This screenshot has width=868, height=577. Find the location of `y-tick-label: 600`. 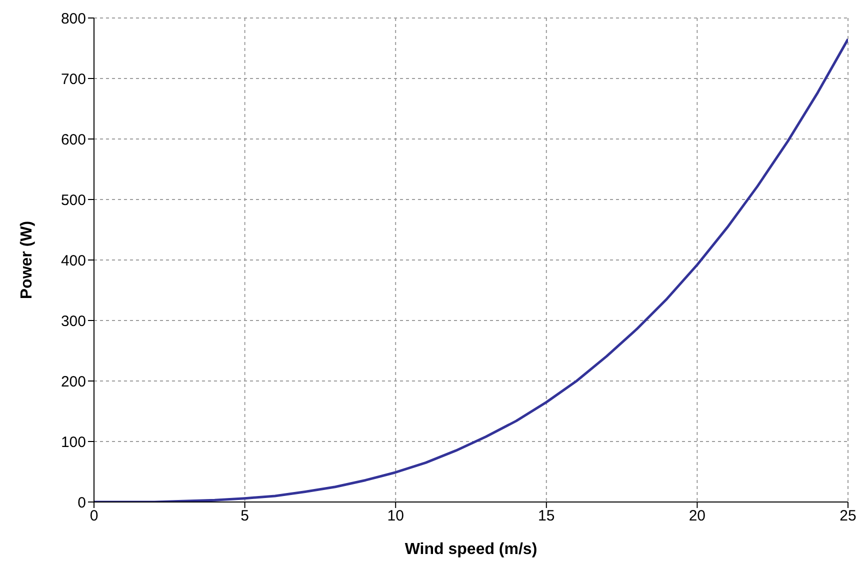

y-tick-label: 600 is located at coordinates (73, 139).